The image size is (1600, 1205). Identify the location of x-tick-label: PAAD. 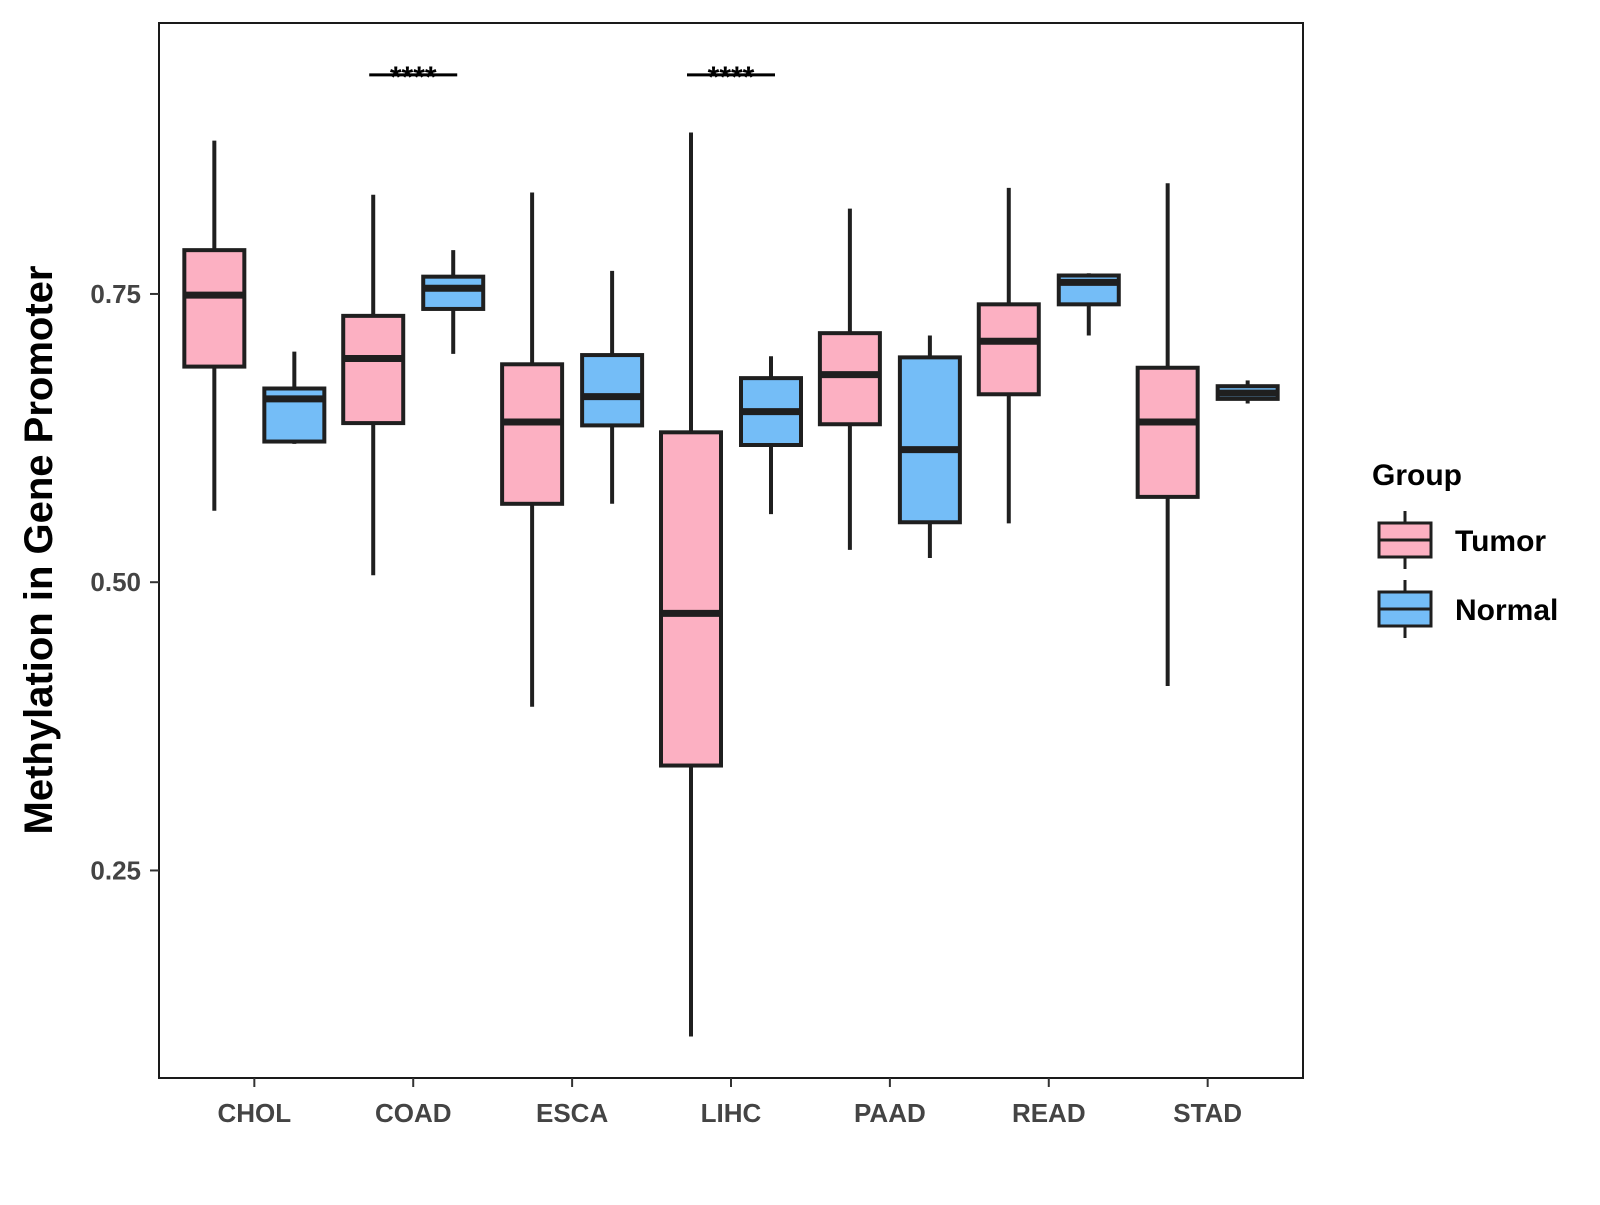
(890, 1113).